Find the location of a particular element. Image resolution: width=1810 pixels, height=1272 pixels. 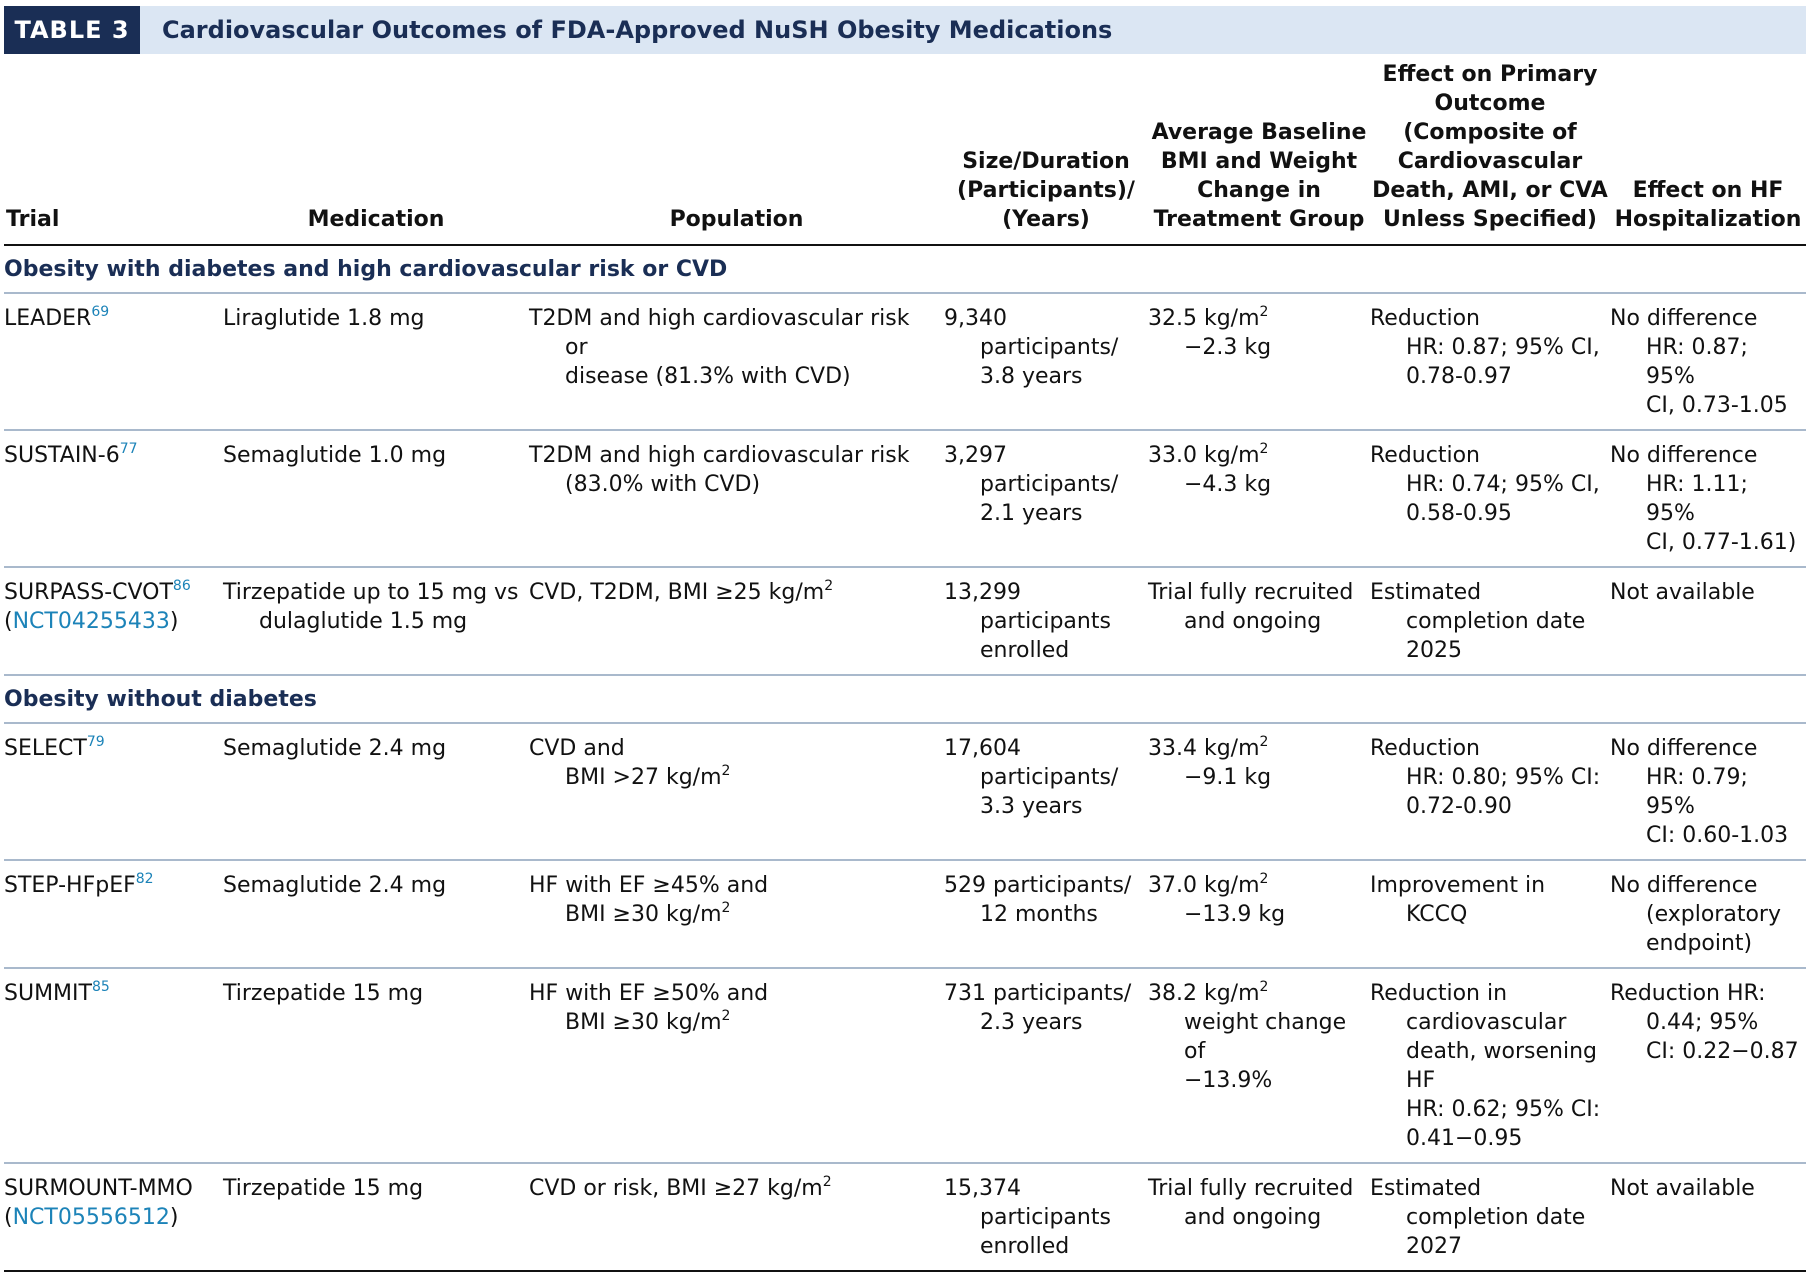

cell-size-duration-line: 3.8 years is located at coordinates (1031, 376).